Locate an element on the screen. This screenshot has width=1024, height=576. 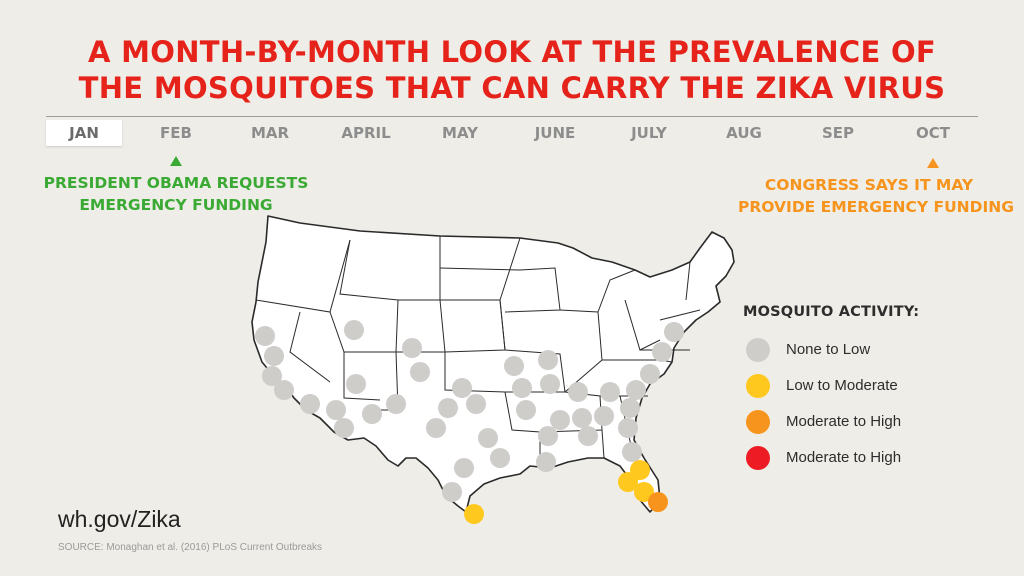
month-tab-oct: OCT is located at coordinates (933, 133).